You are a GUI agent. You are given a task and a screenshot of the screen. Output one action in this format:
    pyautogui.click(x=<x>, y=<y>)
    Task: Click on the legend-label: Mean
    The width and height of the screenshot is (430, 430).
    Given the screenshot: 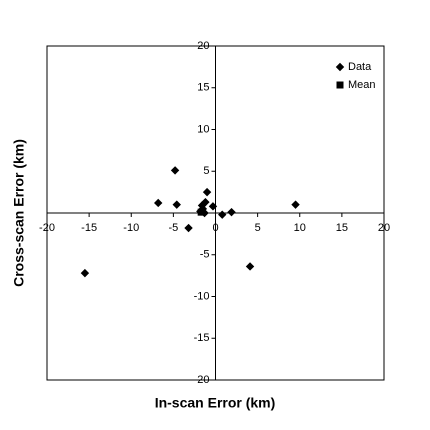 What is the action you would take?
    pyautogui.click(x=362, y=85)
    